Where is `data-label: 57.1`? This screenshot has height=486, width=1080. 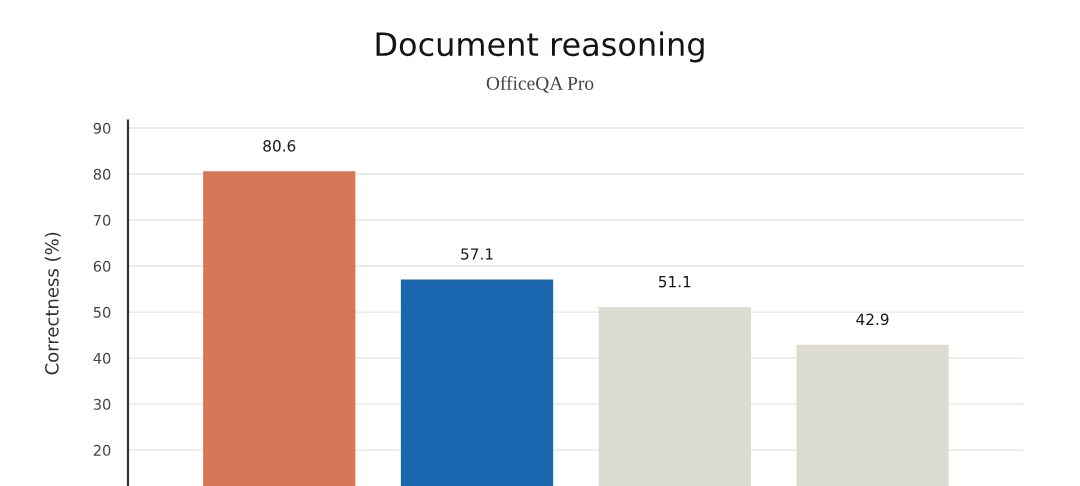 data-label: 57.1 is located at coordinates (477, 254).